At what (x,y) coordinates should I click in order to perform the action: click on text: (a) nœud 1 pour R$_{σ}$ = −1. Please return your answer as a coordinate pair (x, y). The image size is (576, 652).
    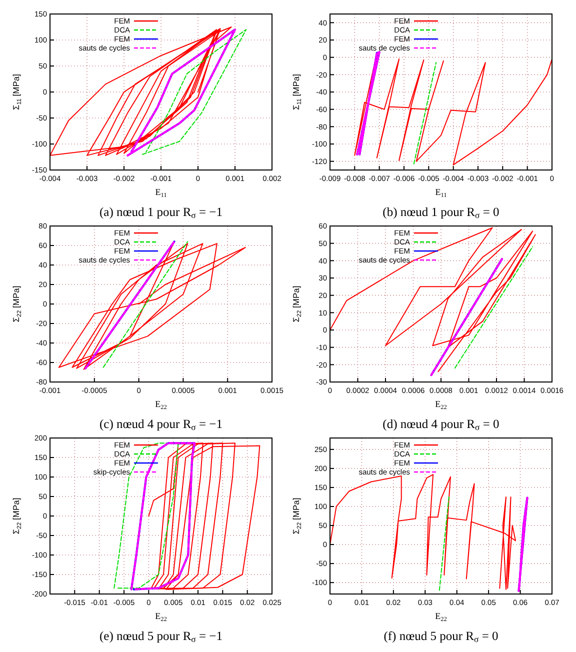
    Looking at the image, I should click on (161, 212).